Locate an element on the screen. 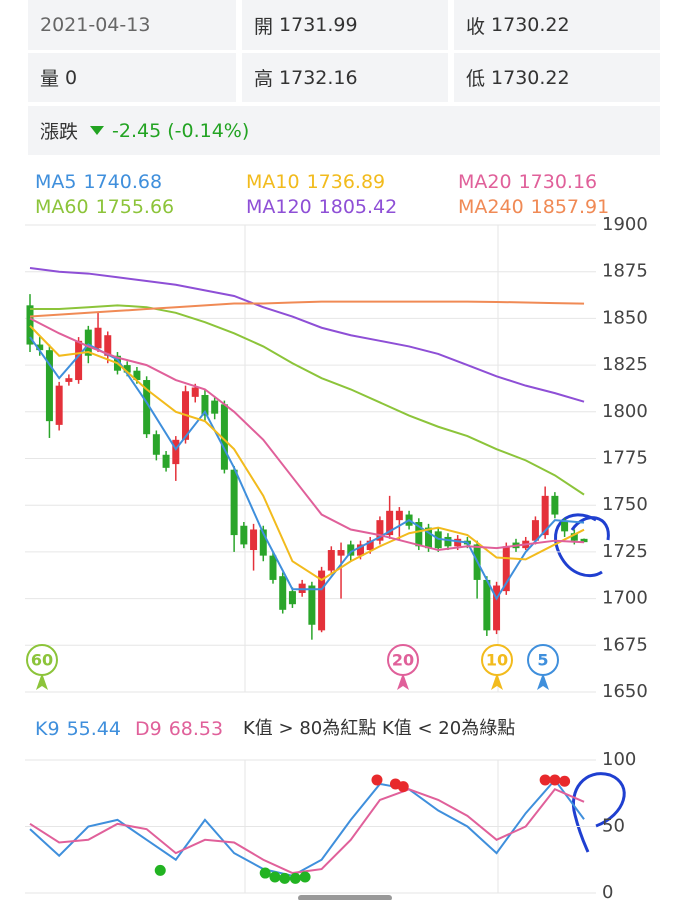 The image size is (676, 900). y-tick-label: 1850 is located at coordinates (625, 317).